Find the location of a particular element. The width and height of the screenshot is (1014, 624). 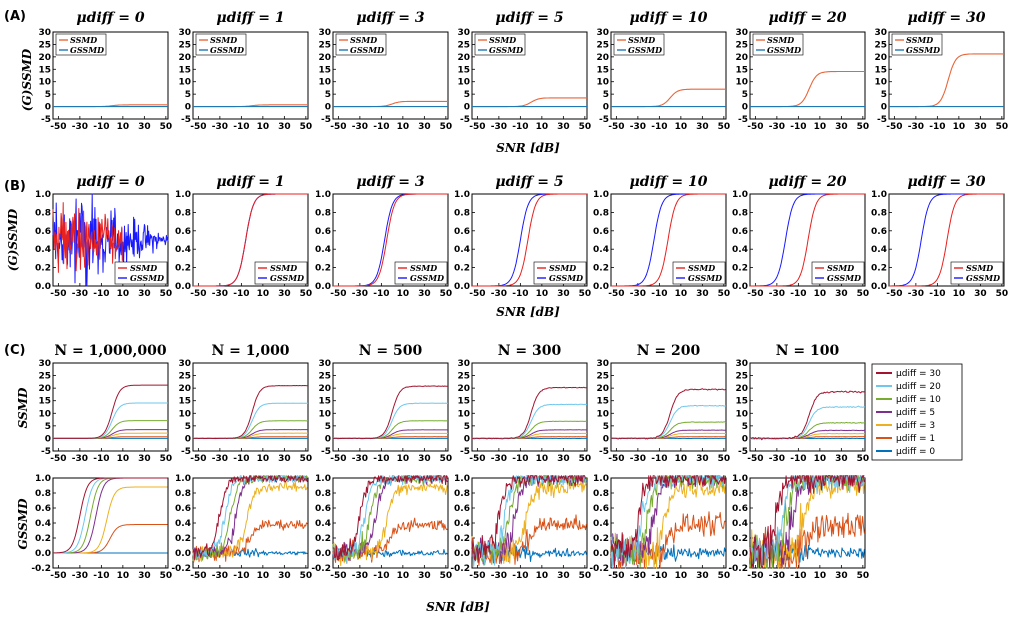

row-b-1-ytick-label: 0.8 is located at coordinates (183, 213).